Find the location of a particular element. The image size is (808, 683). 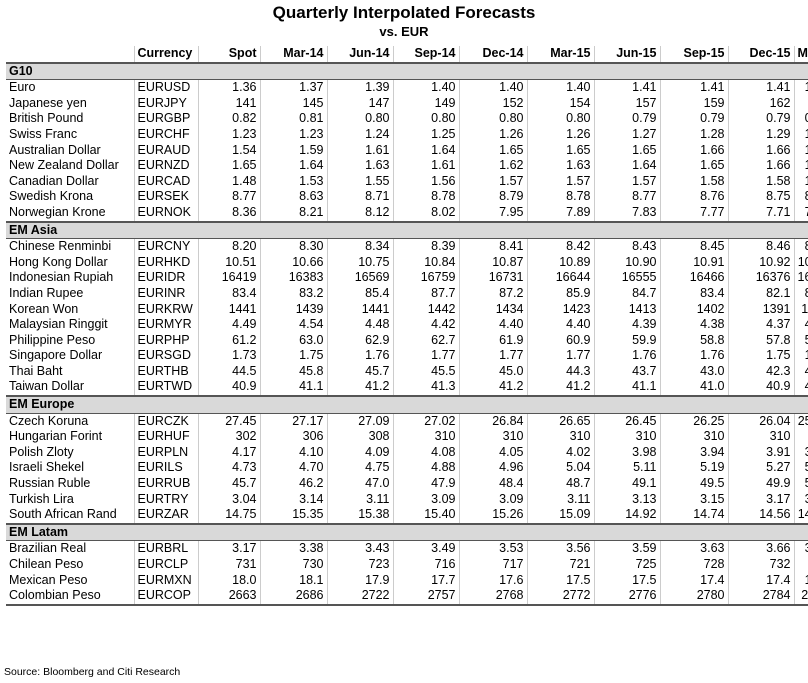

rate-cell: 10.84 is located at coordinates (425, 262).